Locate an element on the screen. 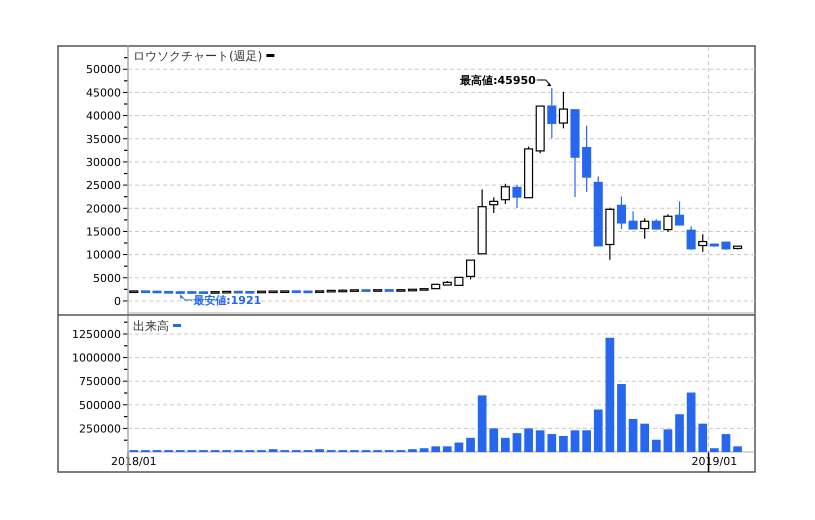  y-tick-label: 30000 is located at coordinates (103, 162).